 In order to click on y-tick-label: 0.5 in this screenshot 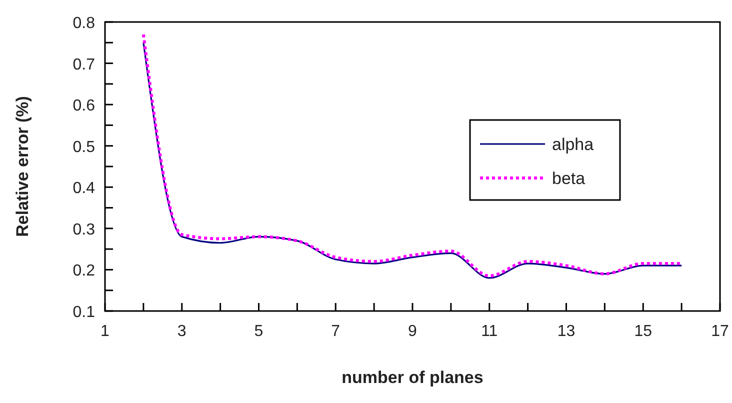, I will do `click(84, 147)`.